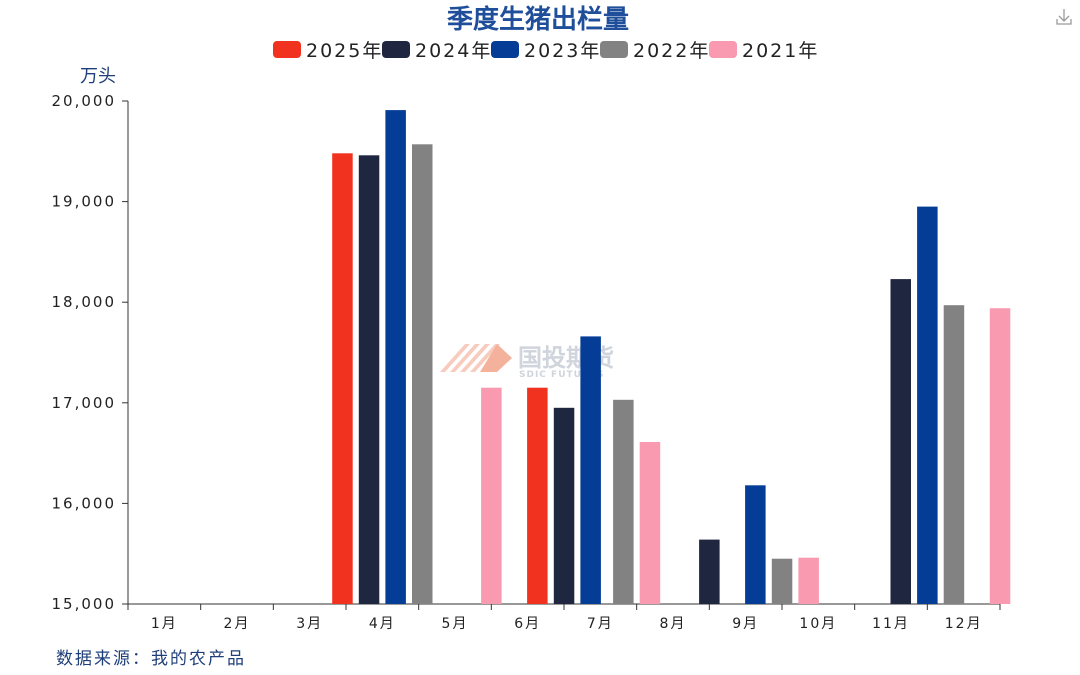  I want to click on y-tick-label: 17,000, so click(84, 403).